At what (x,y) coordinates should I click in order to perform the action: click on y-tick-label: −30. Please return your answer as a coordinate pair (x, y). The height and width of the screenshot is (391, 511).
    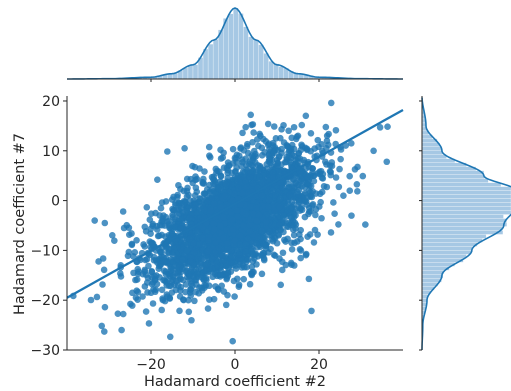
    Looking at the image, I should click on (45, 351).